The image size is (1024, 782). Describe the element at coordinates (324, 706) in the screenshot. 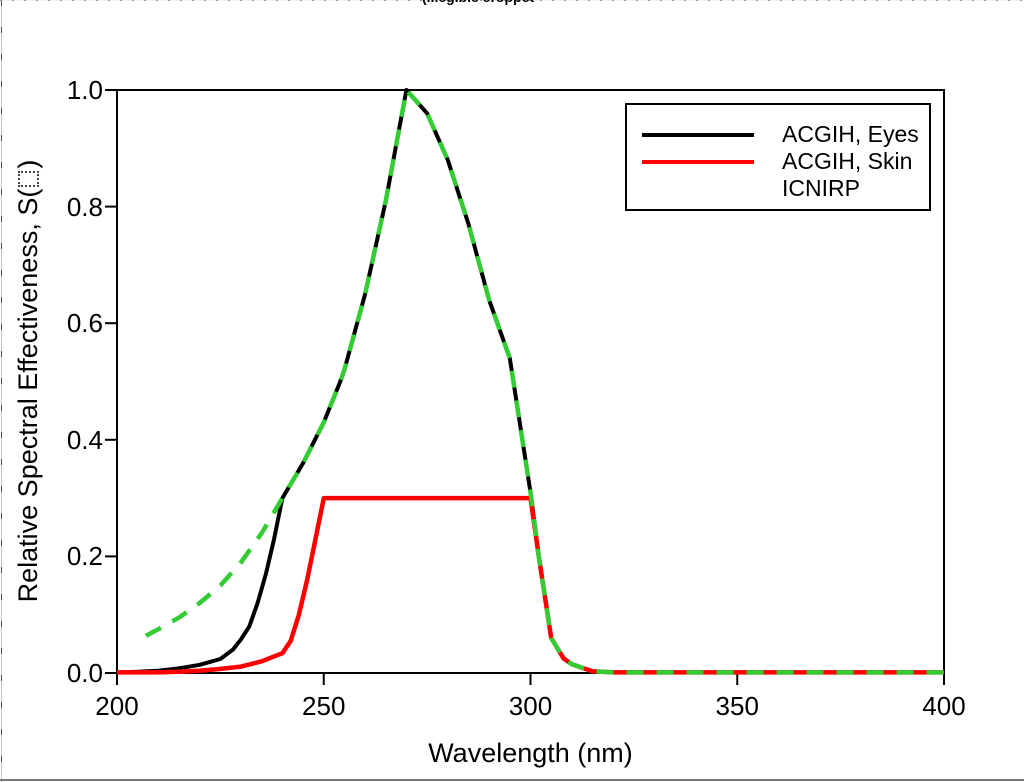

I see `x-tick-label: 250` at that location.